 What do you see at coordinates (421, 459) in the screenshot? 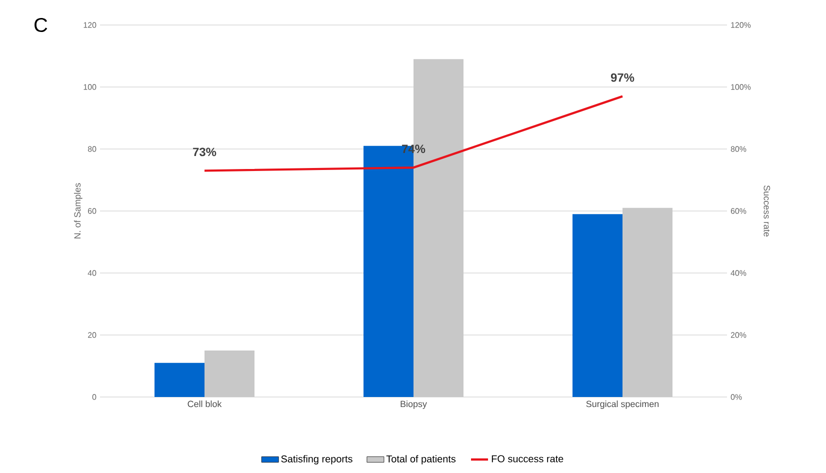
I see `legend-label: Total of patients` at bounding box center [421, 459].